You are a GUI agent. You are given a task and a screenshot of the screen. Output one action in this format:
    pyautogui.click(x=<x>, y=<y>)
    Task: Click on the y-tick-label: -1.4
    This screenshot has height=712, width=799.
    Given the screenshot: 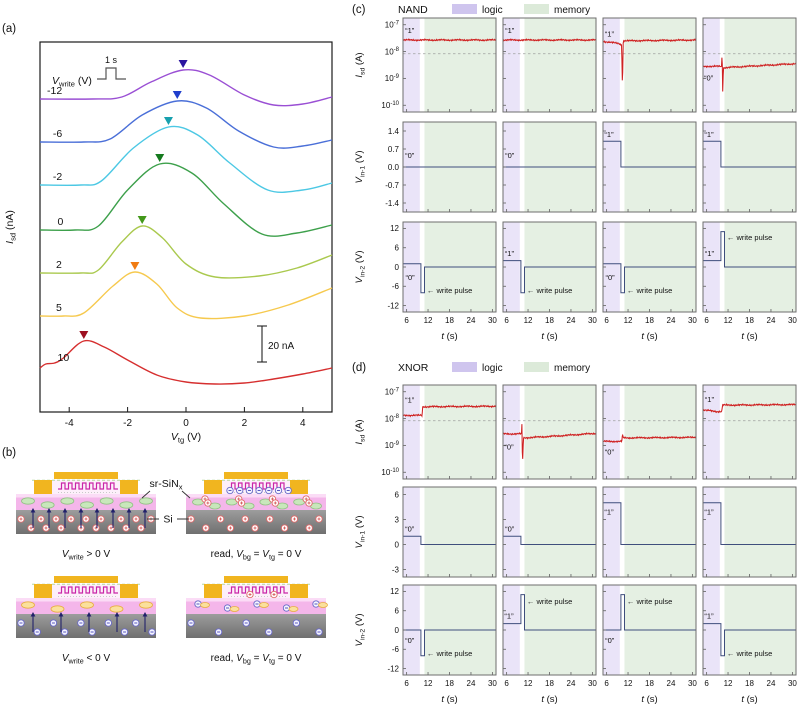 What is the action you would take?
    pyautogui.click(x=392, y=203)
    